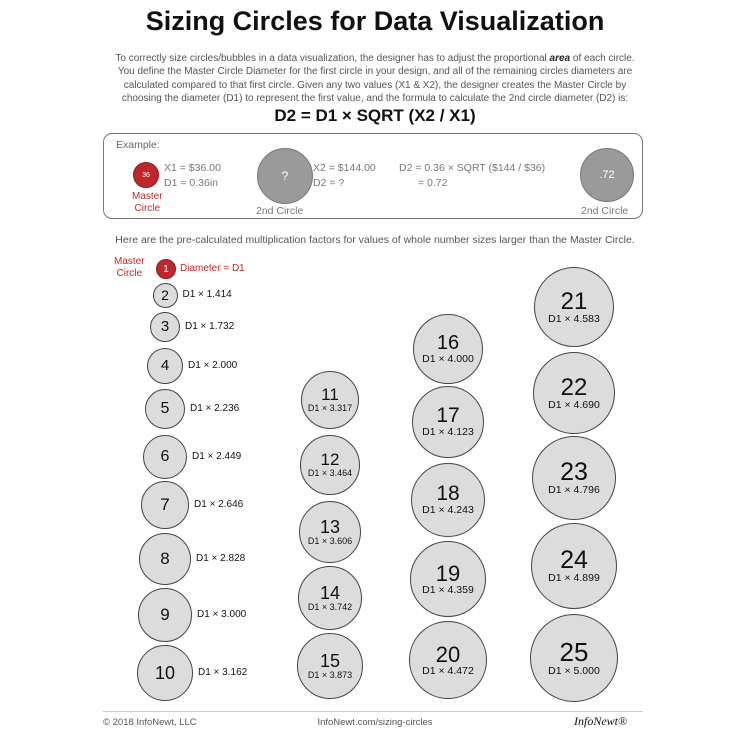 Image resolution: width=750 pixels, height=750 pixels. What do you see at coordinates (329, 183) in the screenshot?
I see `example-d2: D2 = ?` at bounding box center [329, 183].